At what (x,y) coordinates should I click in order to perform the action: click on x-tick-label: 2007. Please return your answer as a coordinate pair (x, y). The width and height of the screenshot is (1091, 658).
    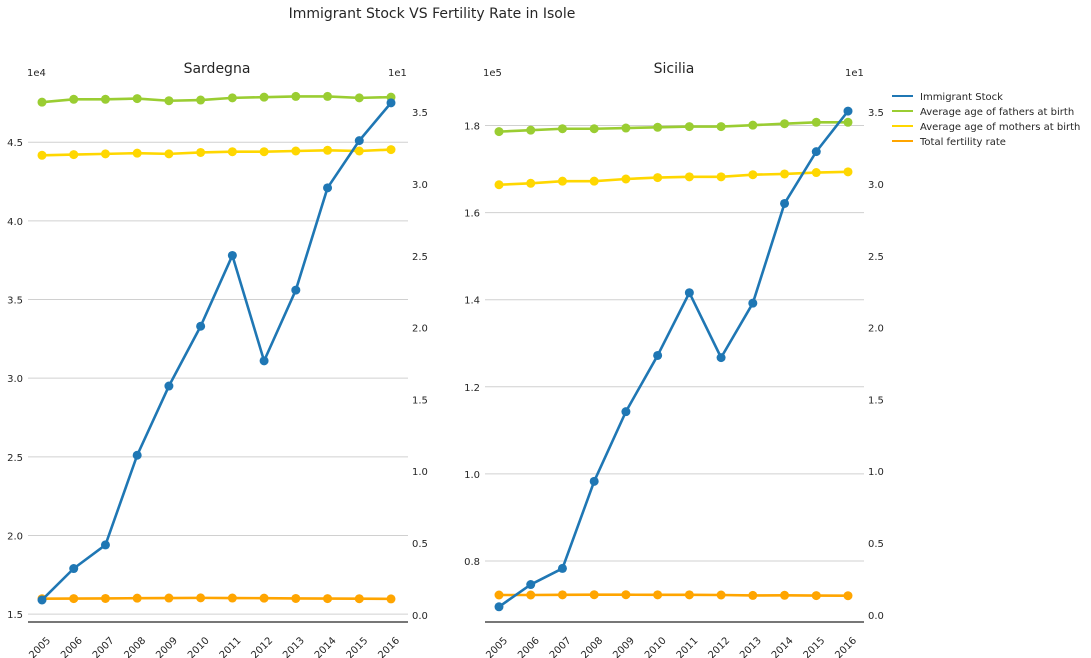
    Looking at the image, I should click on (104, 646).